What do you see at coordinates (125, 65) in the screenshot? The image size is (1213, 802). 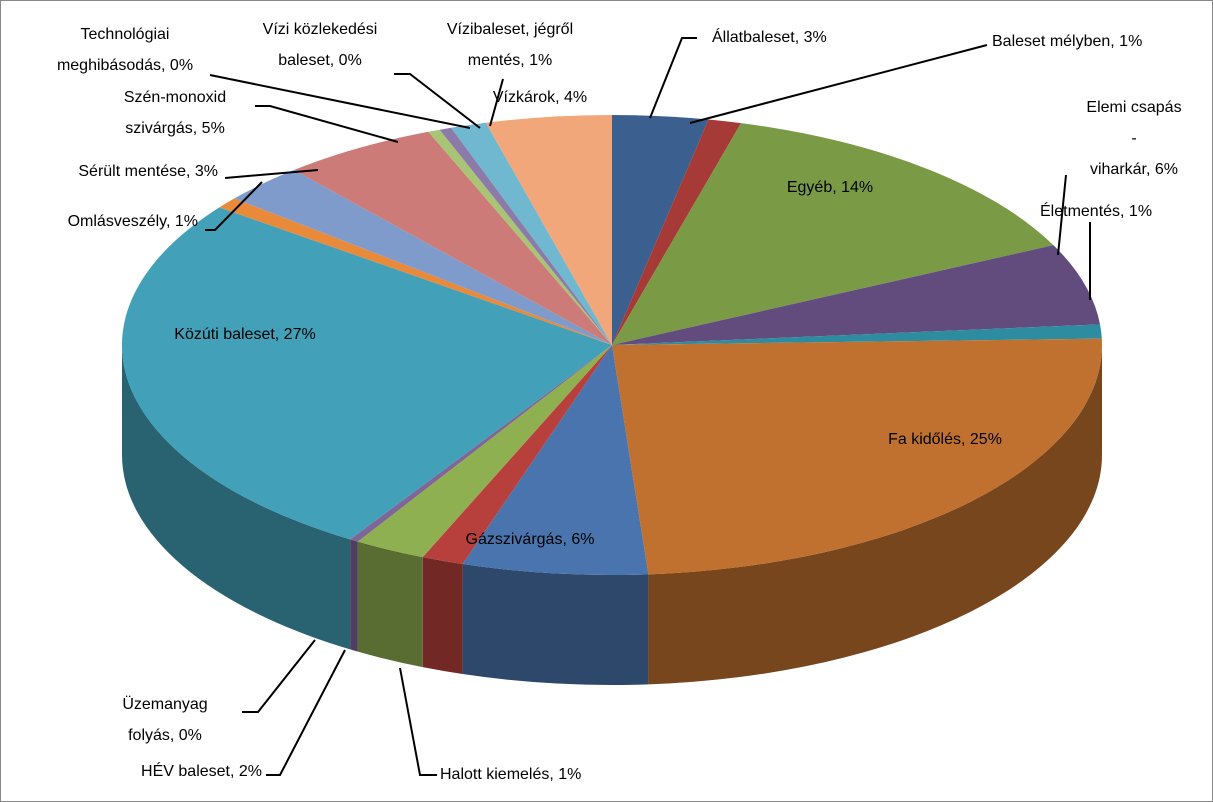 I see `data-label: meghibásodás, 0%` at bounding box center [125, 65].